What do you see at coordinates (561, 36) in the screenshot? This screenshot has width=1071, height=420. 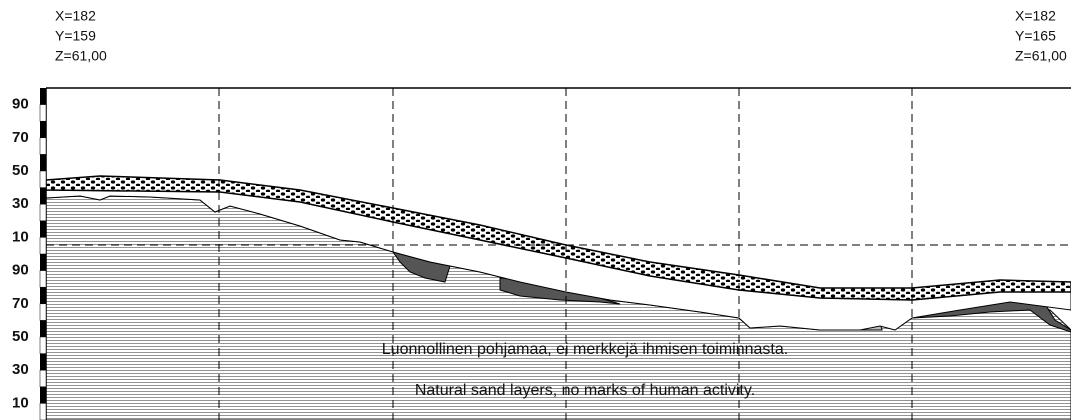 I see `coordinates: X=182 Y=159 Z=61,00 X=182 Y=165 Z=61,00` at bounding box center [561, 36].